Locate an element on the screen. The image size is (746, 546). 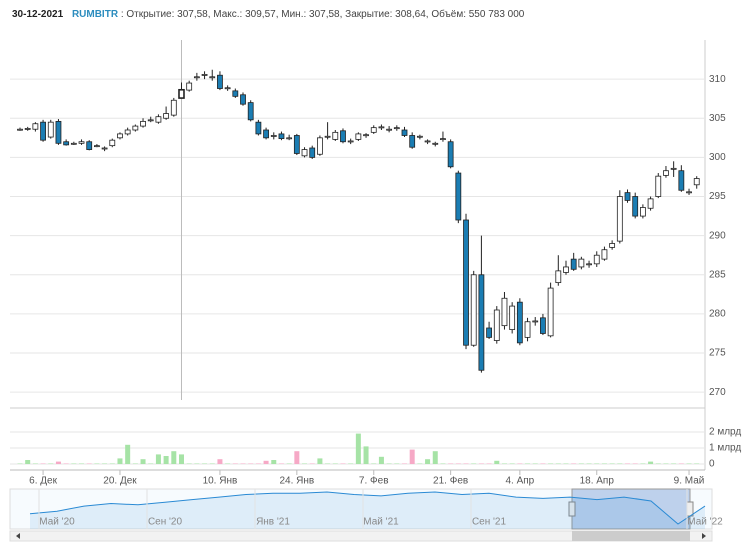
navigator-selection is located at coordinates (631, 509).